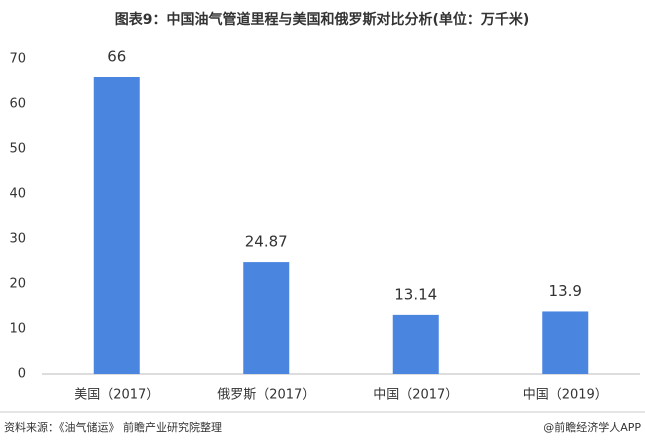  What do you see at coordinates (592, 427) in the screenshot?
I see `credit: @前瞻经济学人APP` at bounding box center [592, 427].